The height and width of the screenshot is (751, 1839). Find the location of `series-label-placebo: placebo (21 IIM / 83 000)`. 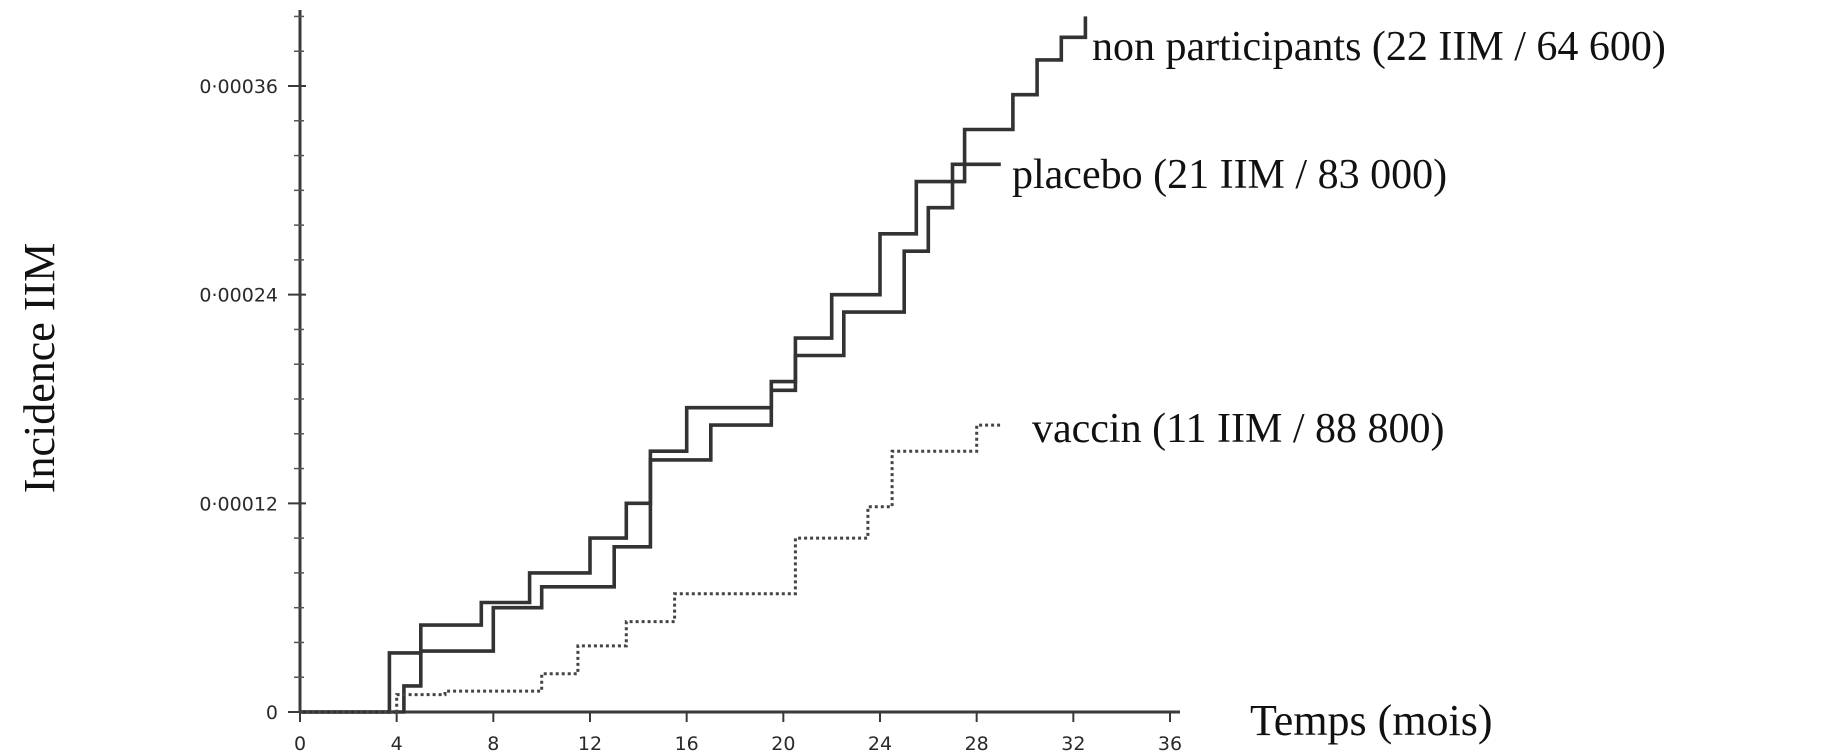

series-label-placebo: placebo (21 IIM / 83 000) is located at coordinates (1229, 175).